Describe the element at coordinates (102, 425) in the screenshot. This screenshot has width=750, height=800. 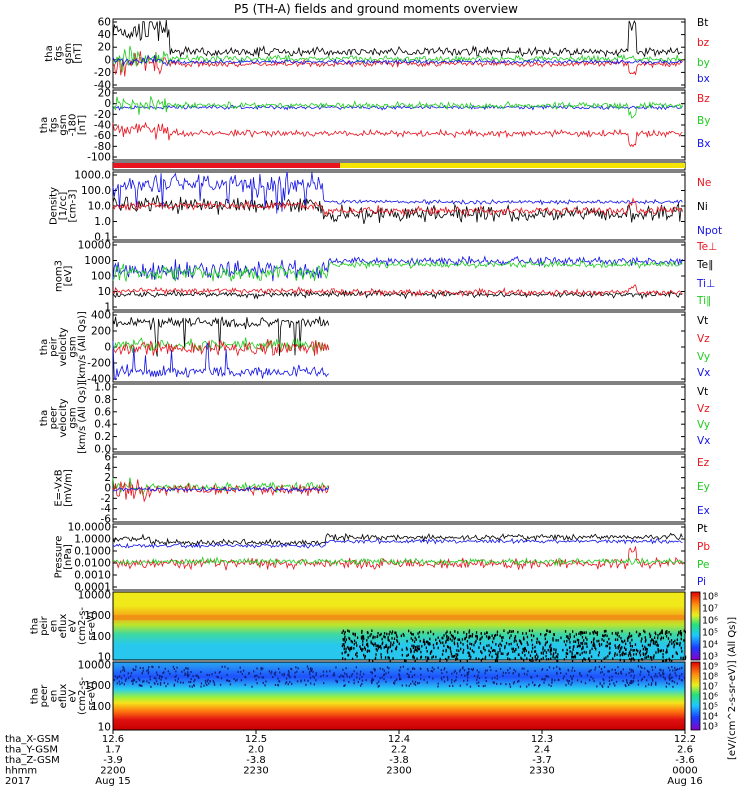
I see `y-tick-label: 0.4` at that location.